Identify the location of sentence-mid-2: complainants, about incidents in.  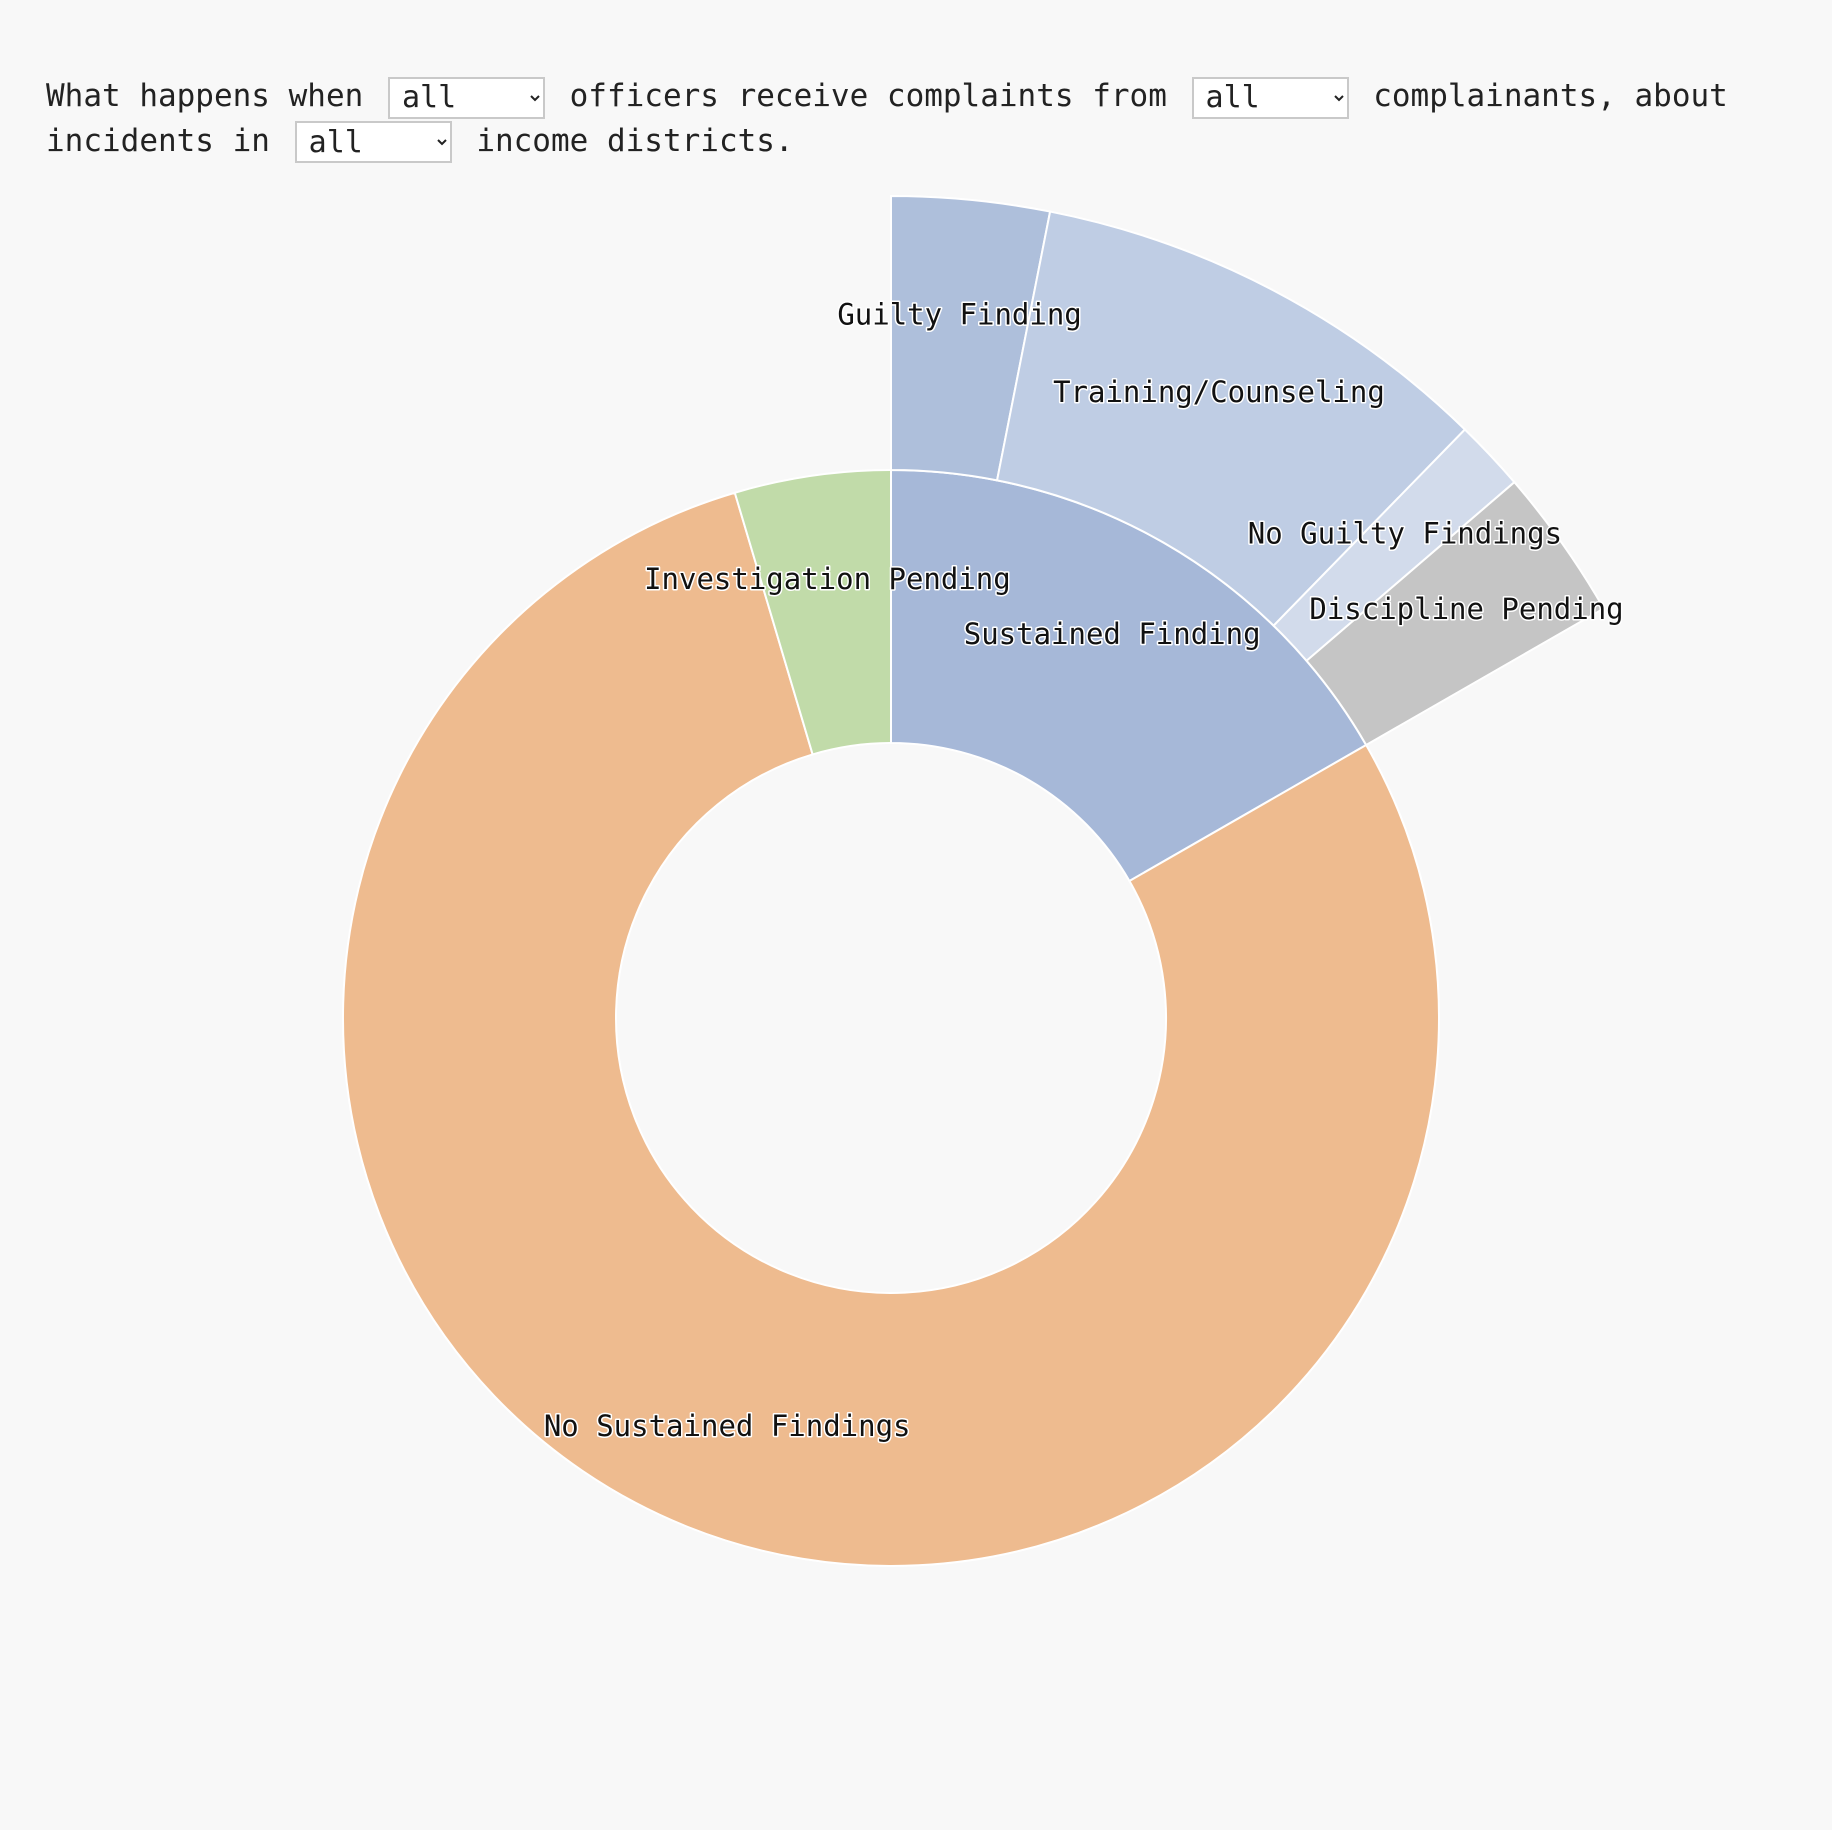
(887, 118).